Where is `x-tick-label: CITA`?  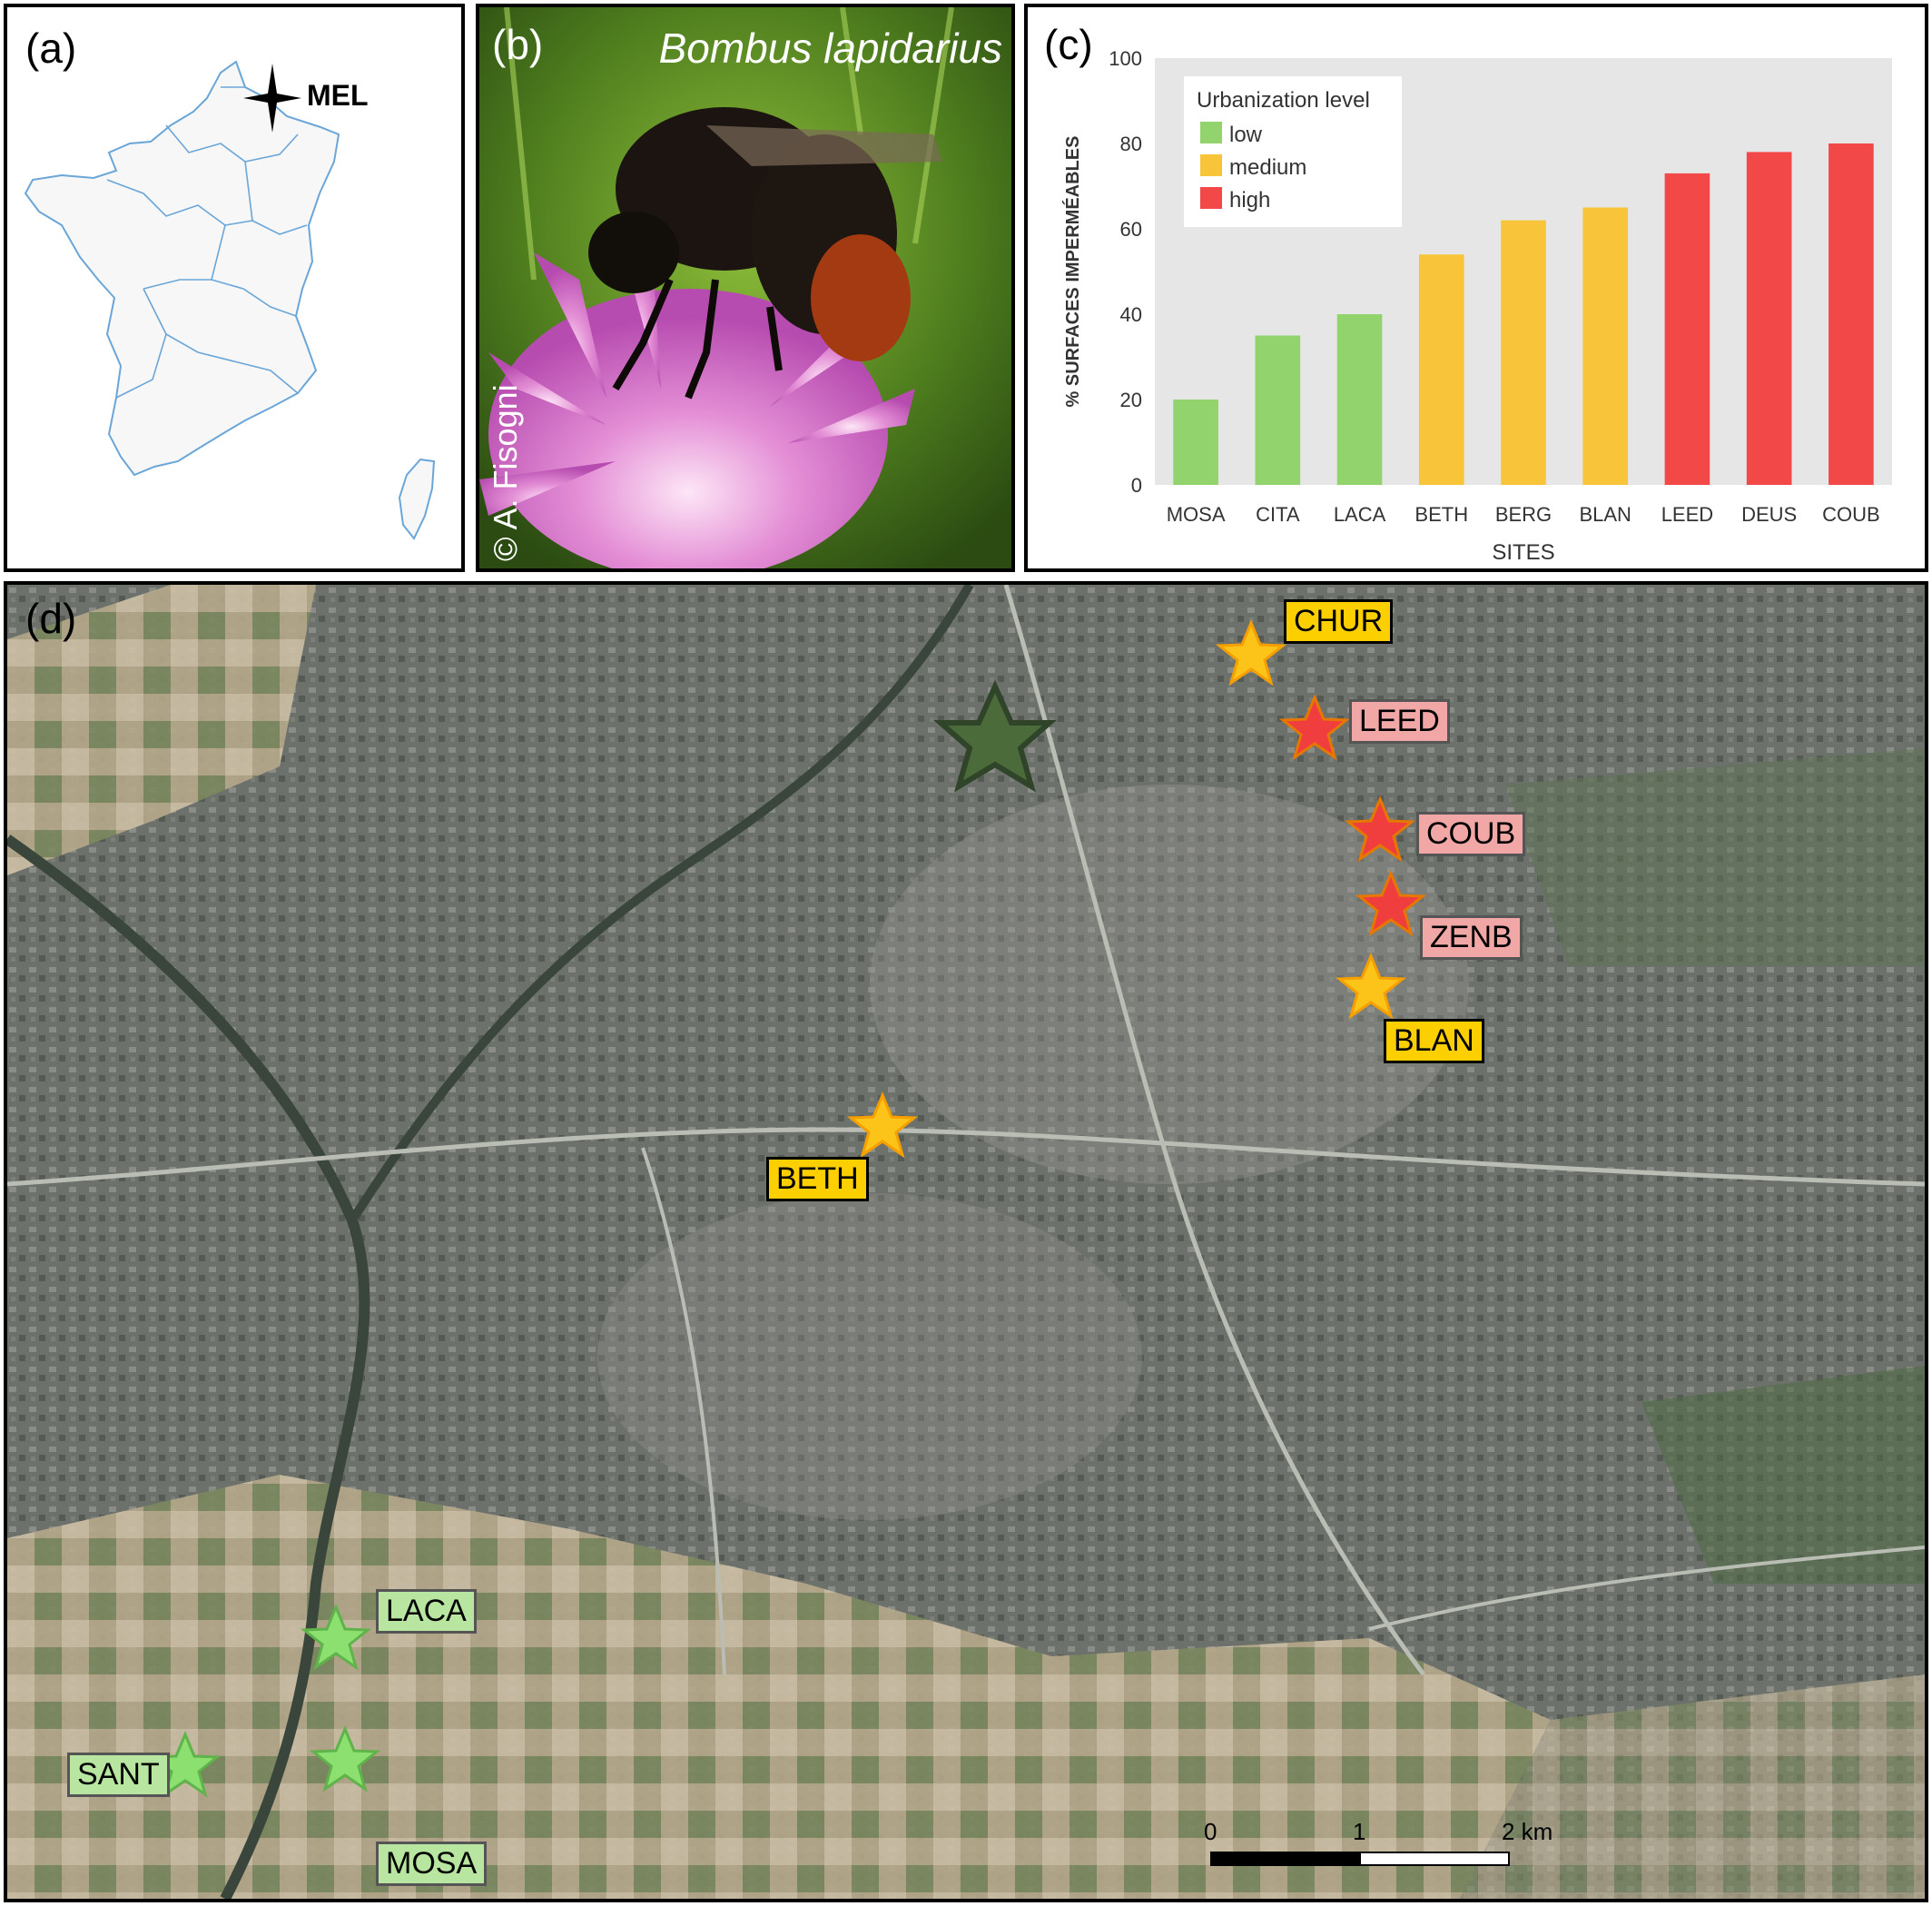 x-tick-label: CITA is located at coordinates (1278, 514).